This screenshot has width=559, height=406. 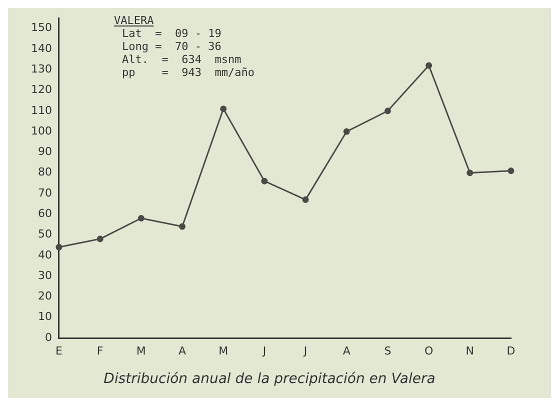 I want to click on y-tick-label: 40, so click(x=45, y=255).